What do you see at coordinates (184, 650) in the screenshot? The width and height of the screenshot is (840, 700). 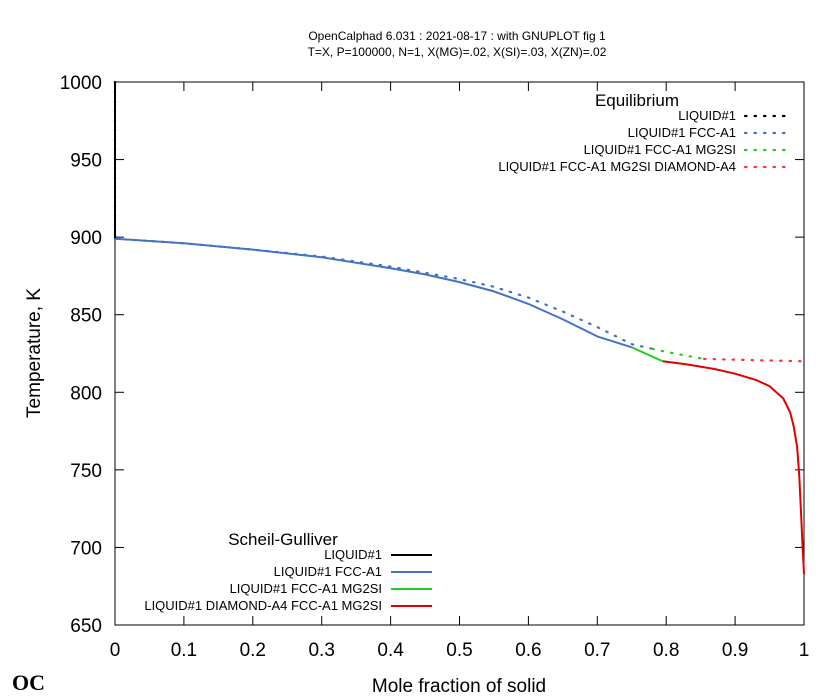 I see `x-tick-label: 0.1` at bounding box center [184, 650].